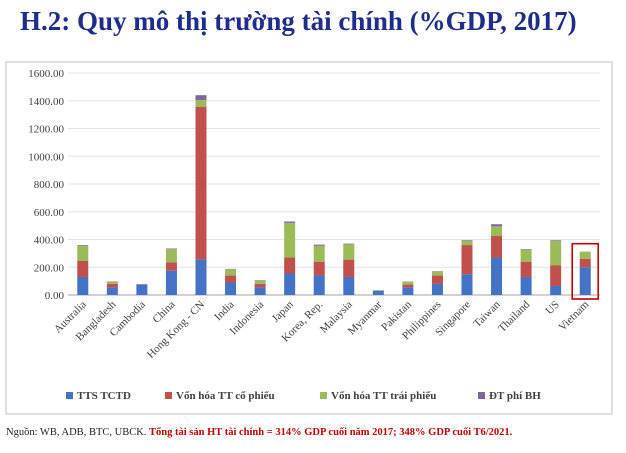 The height and width of the screenshot is (453, 626). What do you see at coordinates (225, 396) in the screenshot?
I see `legend-label: Vốn hóa TT cổ phiếu` at bounding box center [225, 396].